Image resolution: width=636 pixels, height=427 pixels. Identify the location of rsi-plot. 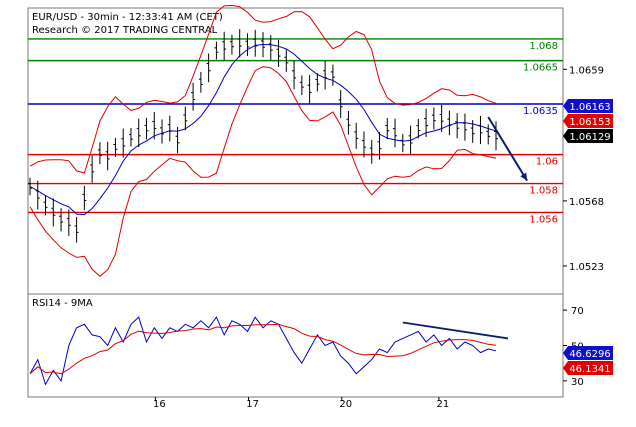
(269, 351).